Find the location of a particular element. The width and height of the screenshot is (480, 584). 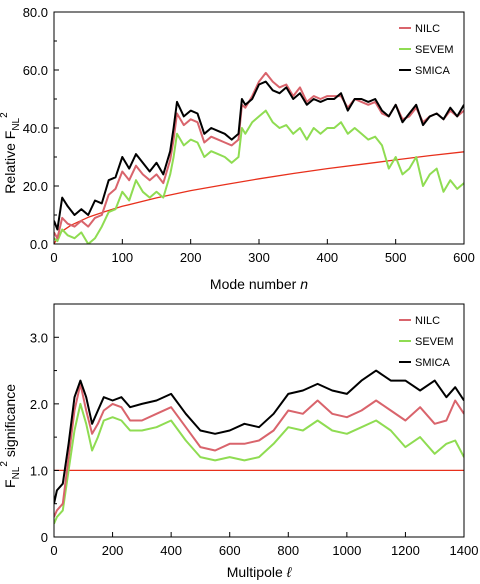

top-y-tick-label: 0.0 is located at coordinates (39, 244).